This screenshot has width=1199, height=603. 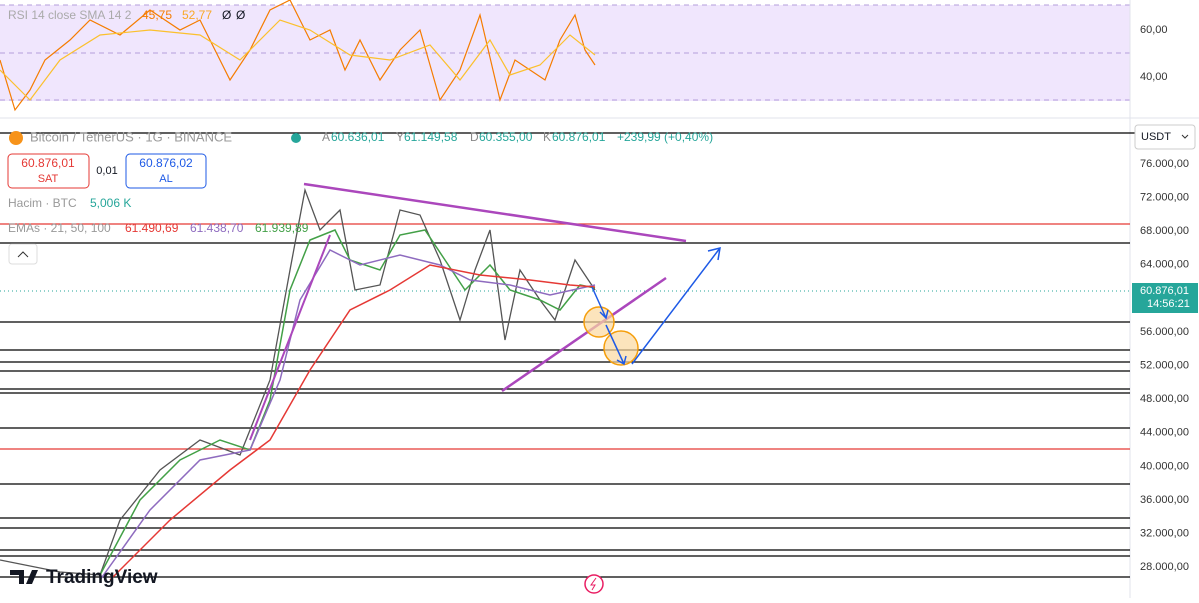 I want to click on ohlc-value: 60.876,01, so click(x=579, y=137).